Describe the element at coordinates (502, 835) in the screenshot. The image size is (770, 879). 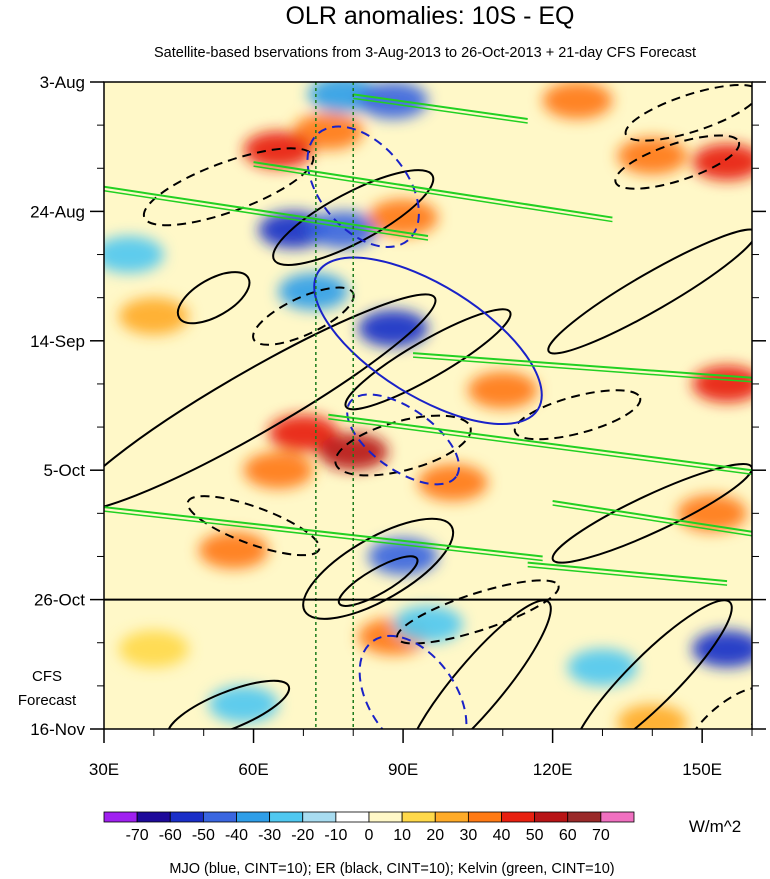
I see `colorbar-label: 40` at that location.